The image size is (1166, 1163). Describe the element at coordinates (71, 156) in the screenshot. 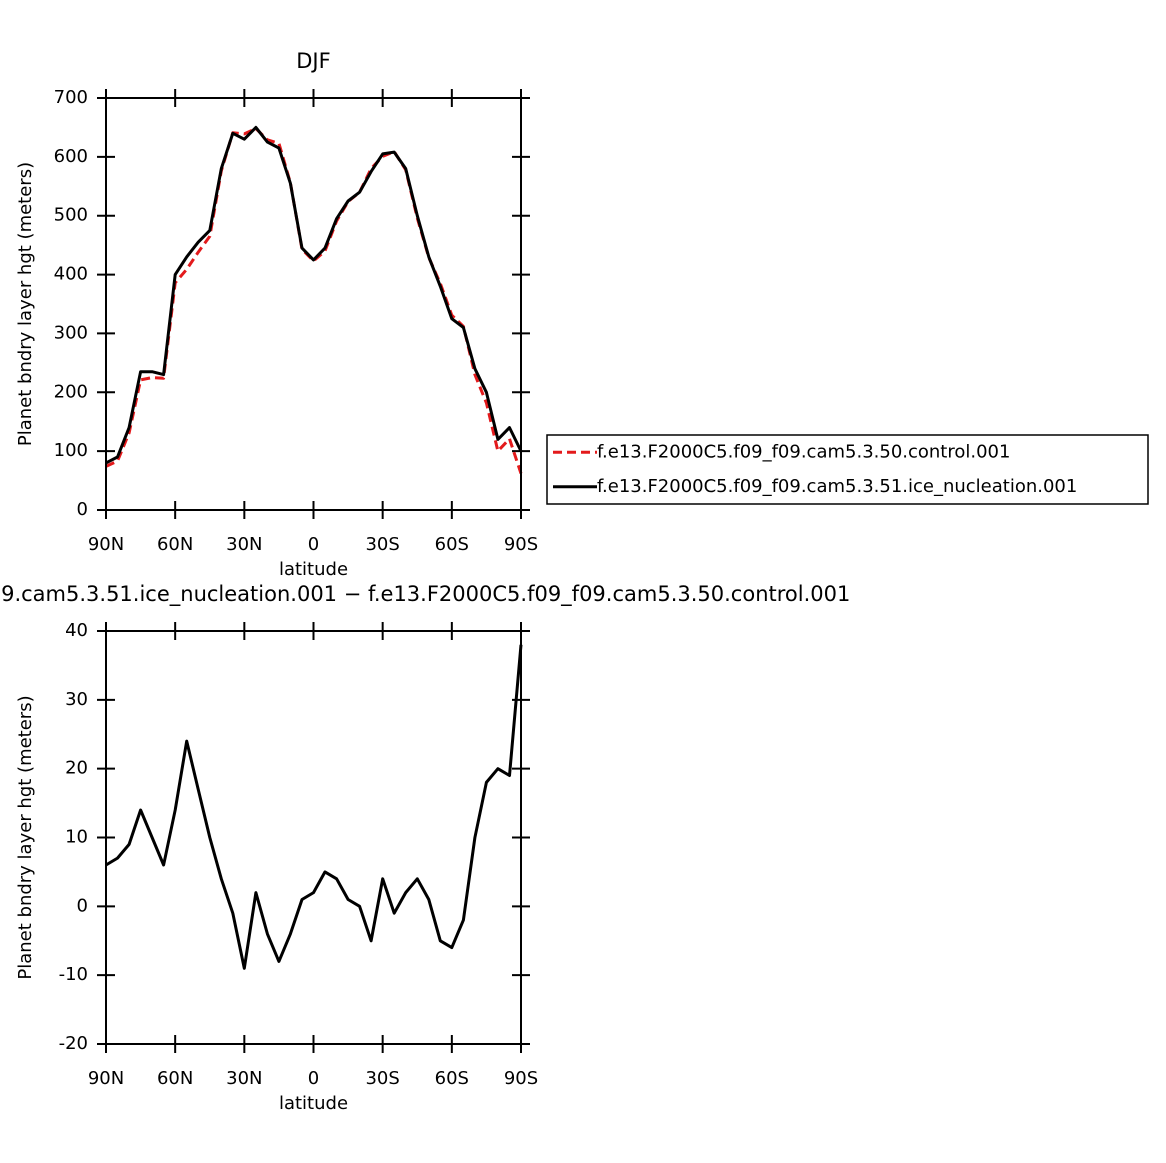

I see `y-tick-label: 600` at that location.